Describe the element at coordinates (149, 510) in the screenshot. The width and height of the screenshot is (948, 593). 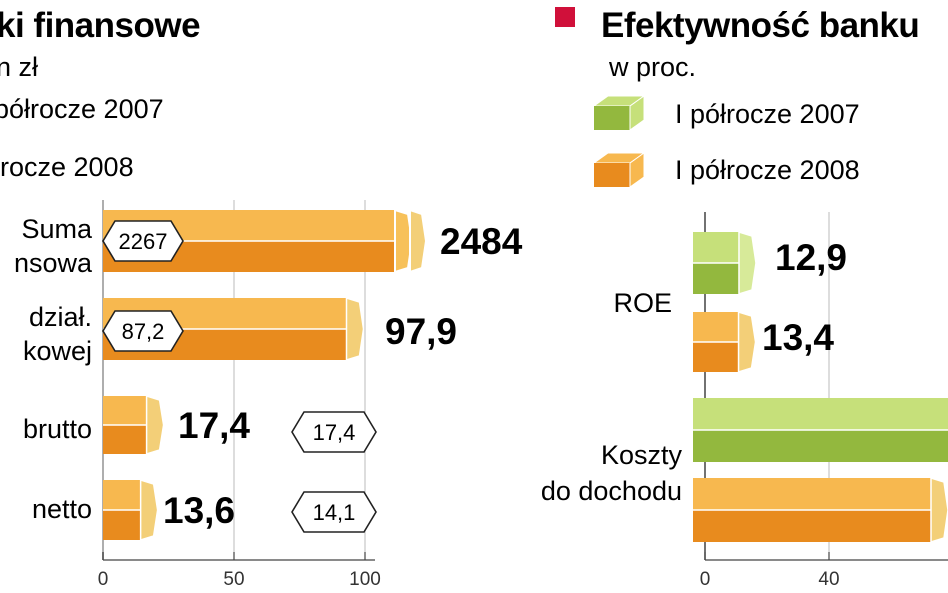
I see `left-bar-netto-2008-cap` at that location.